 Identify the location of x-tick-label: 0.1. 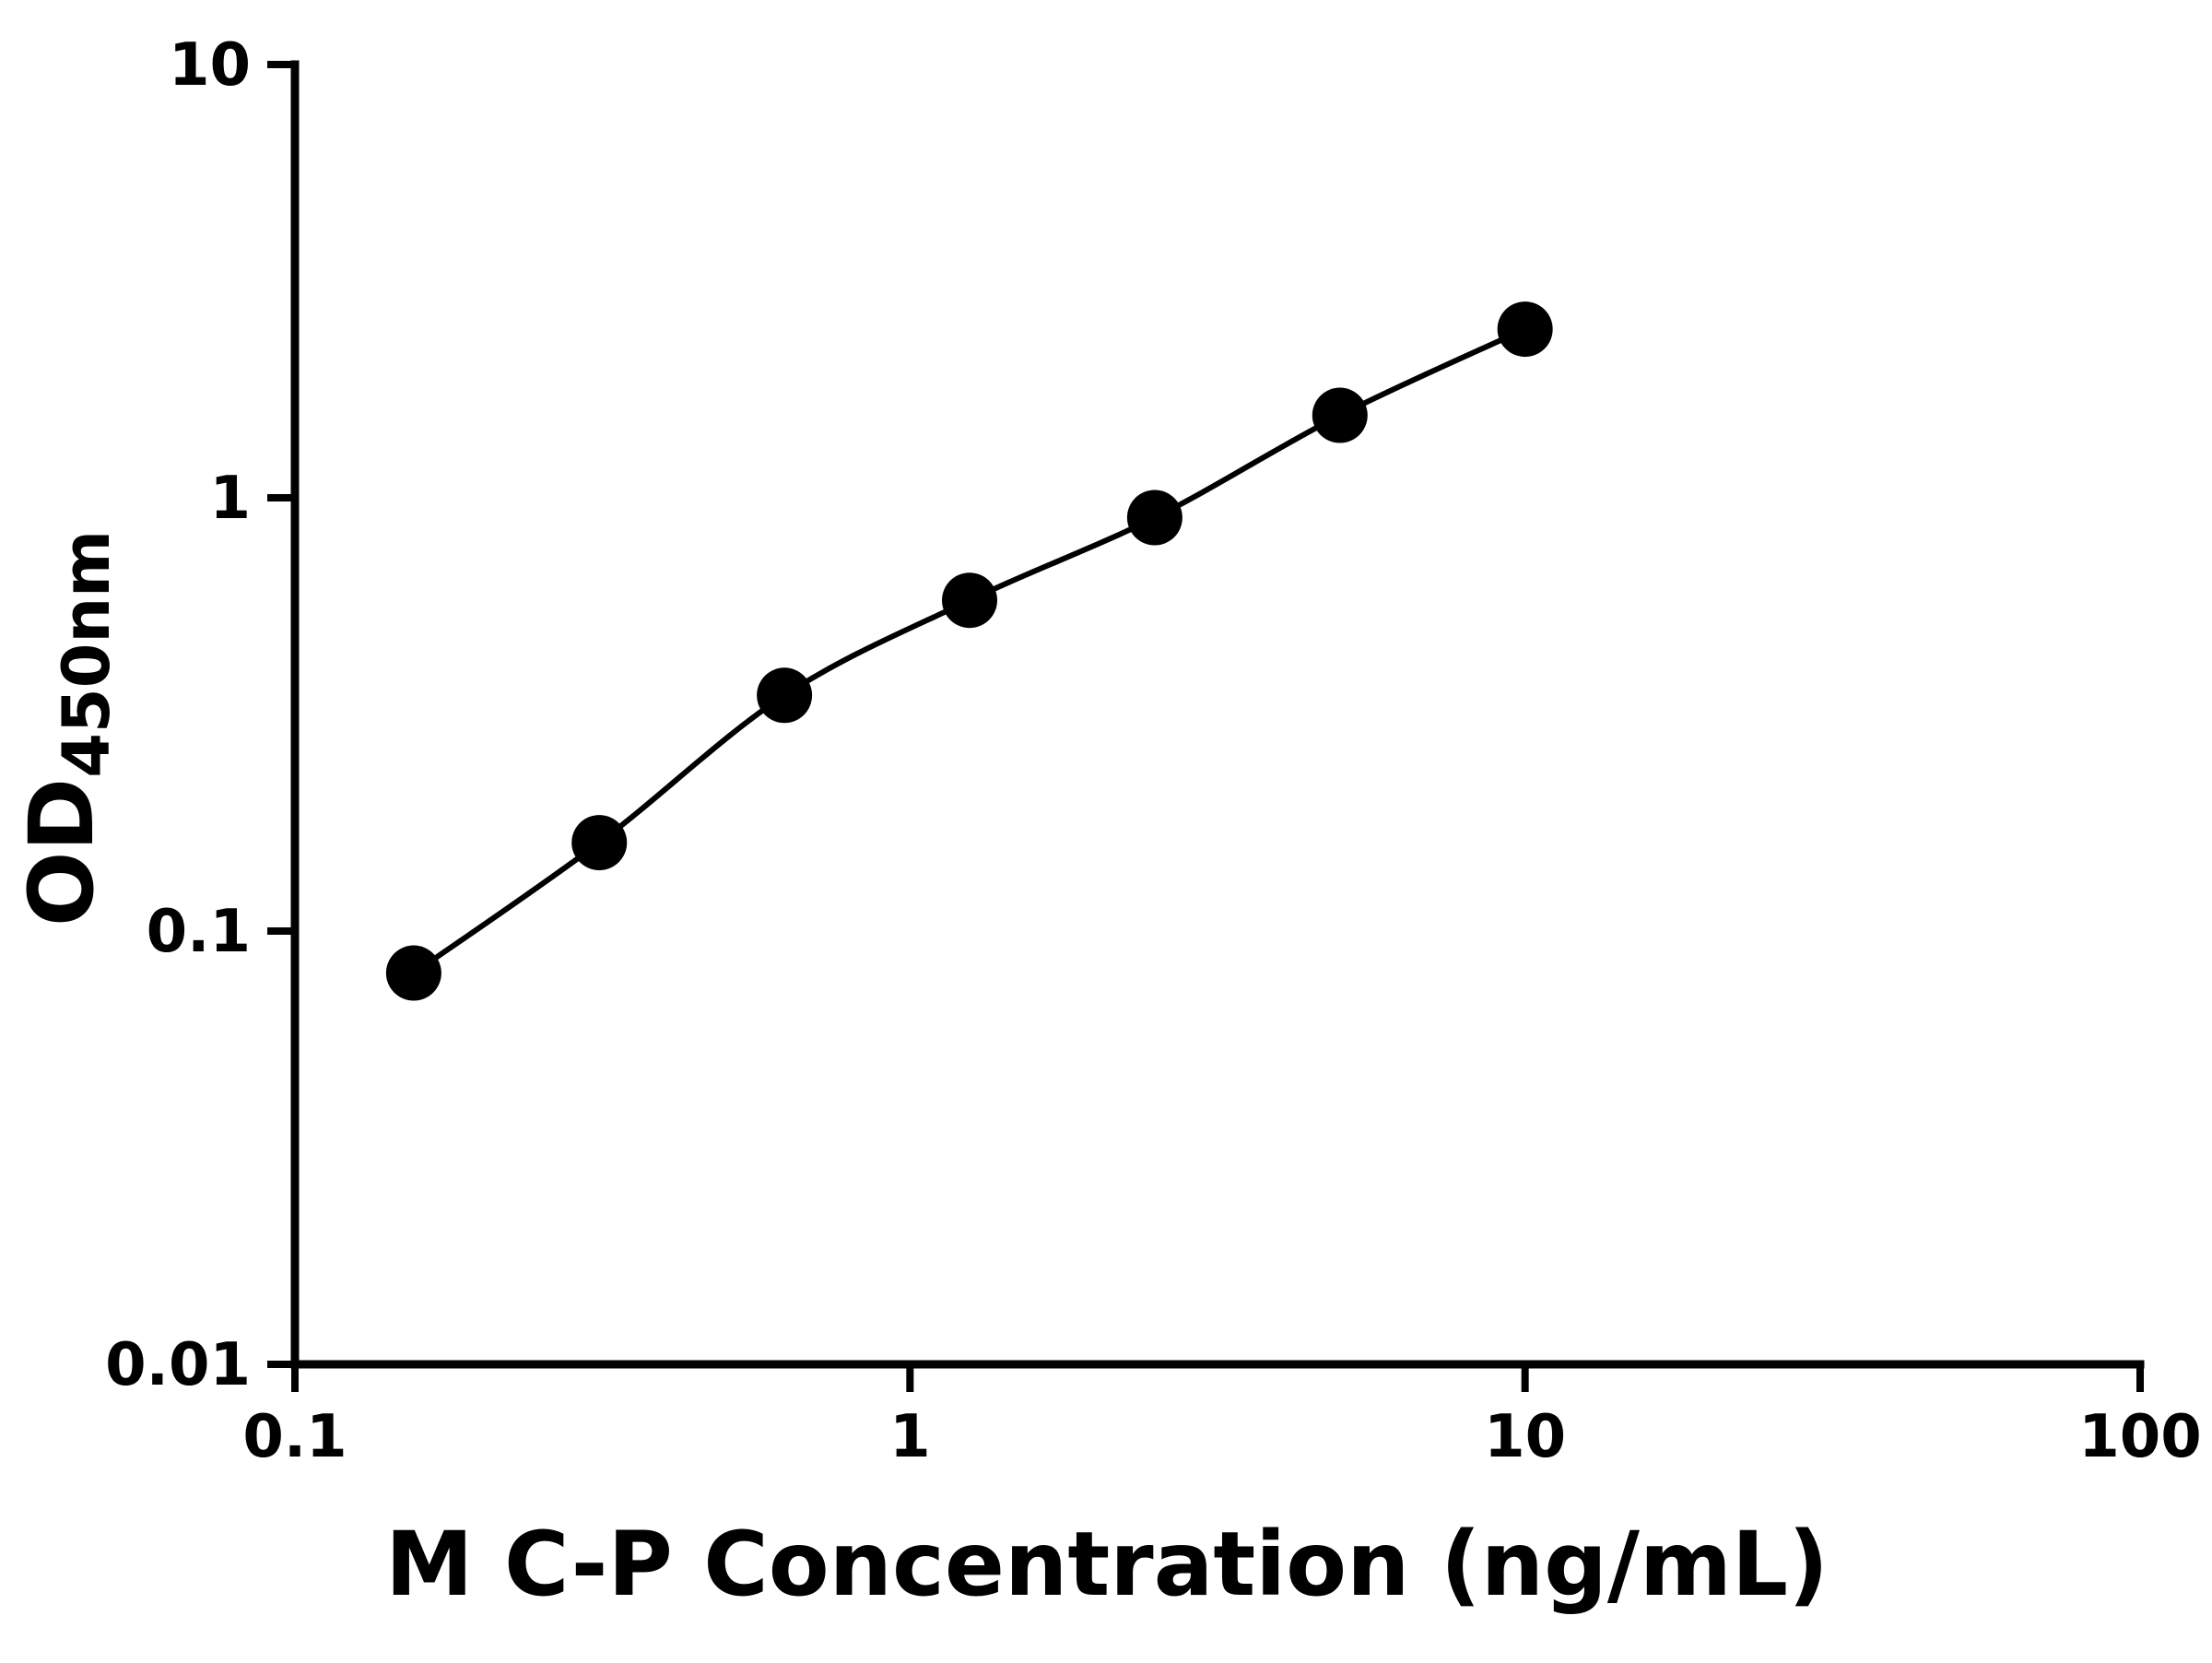
(294, 1437).